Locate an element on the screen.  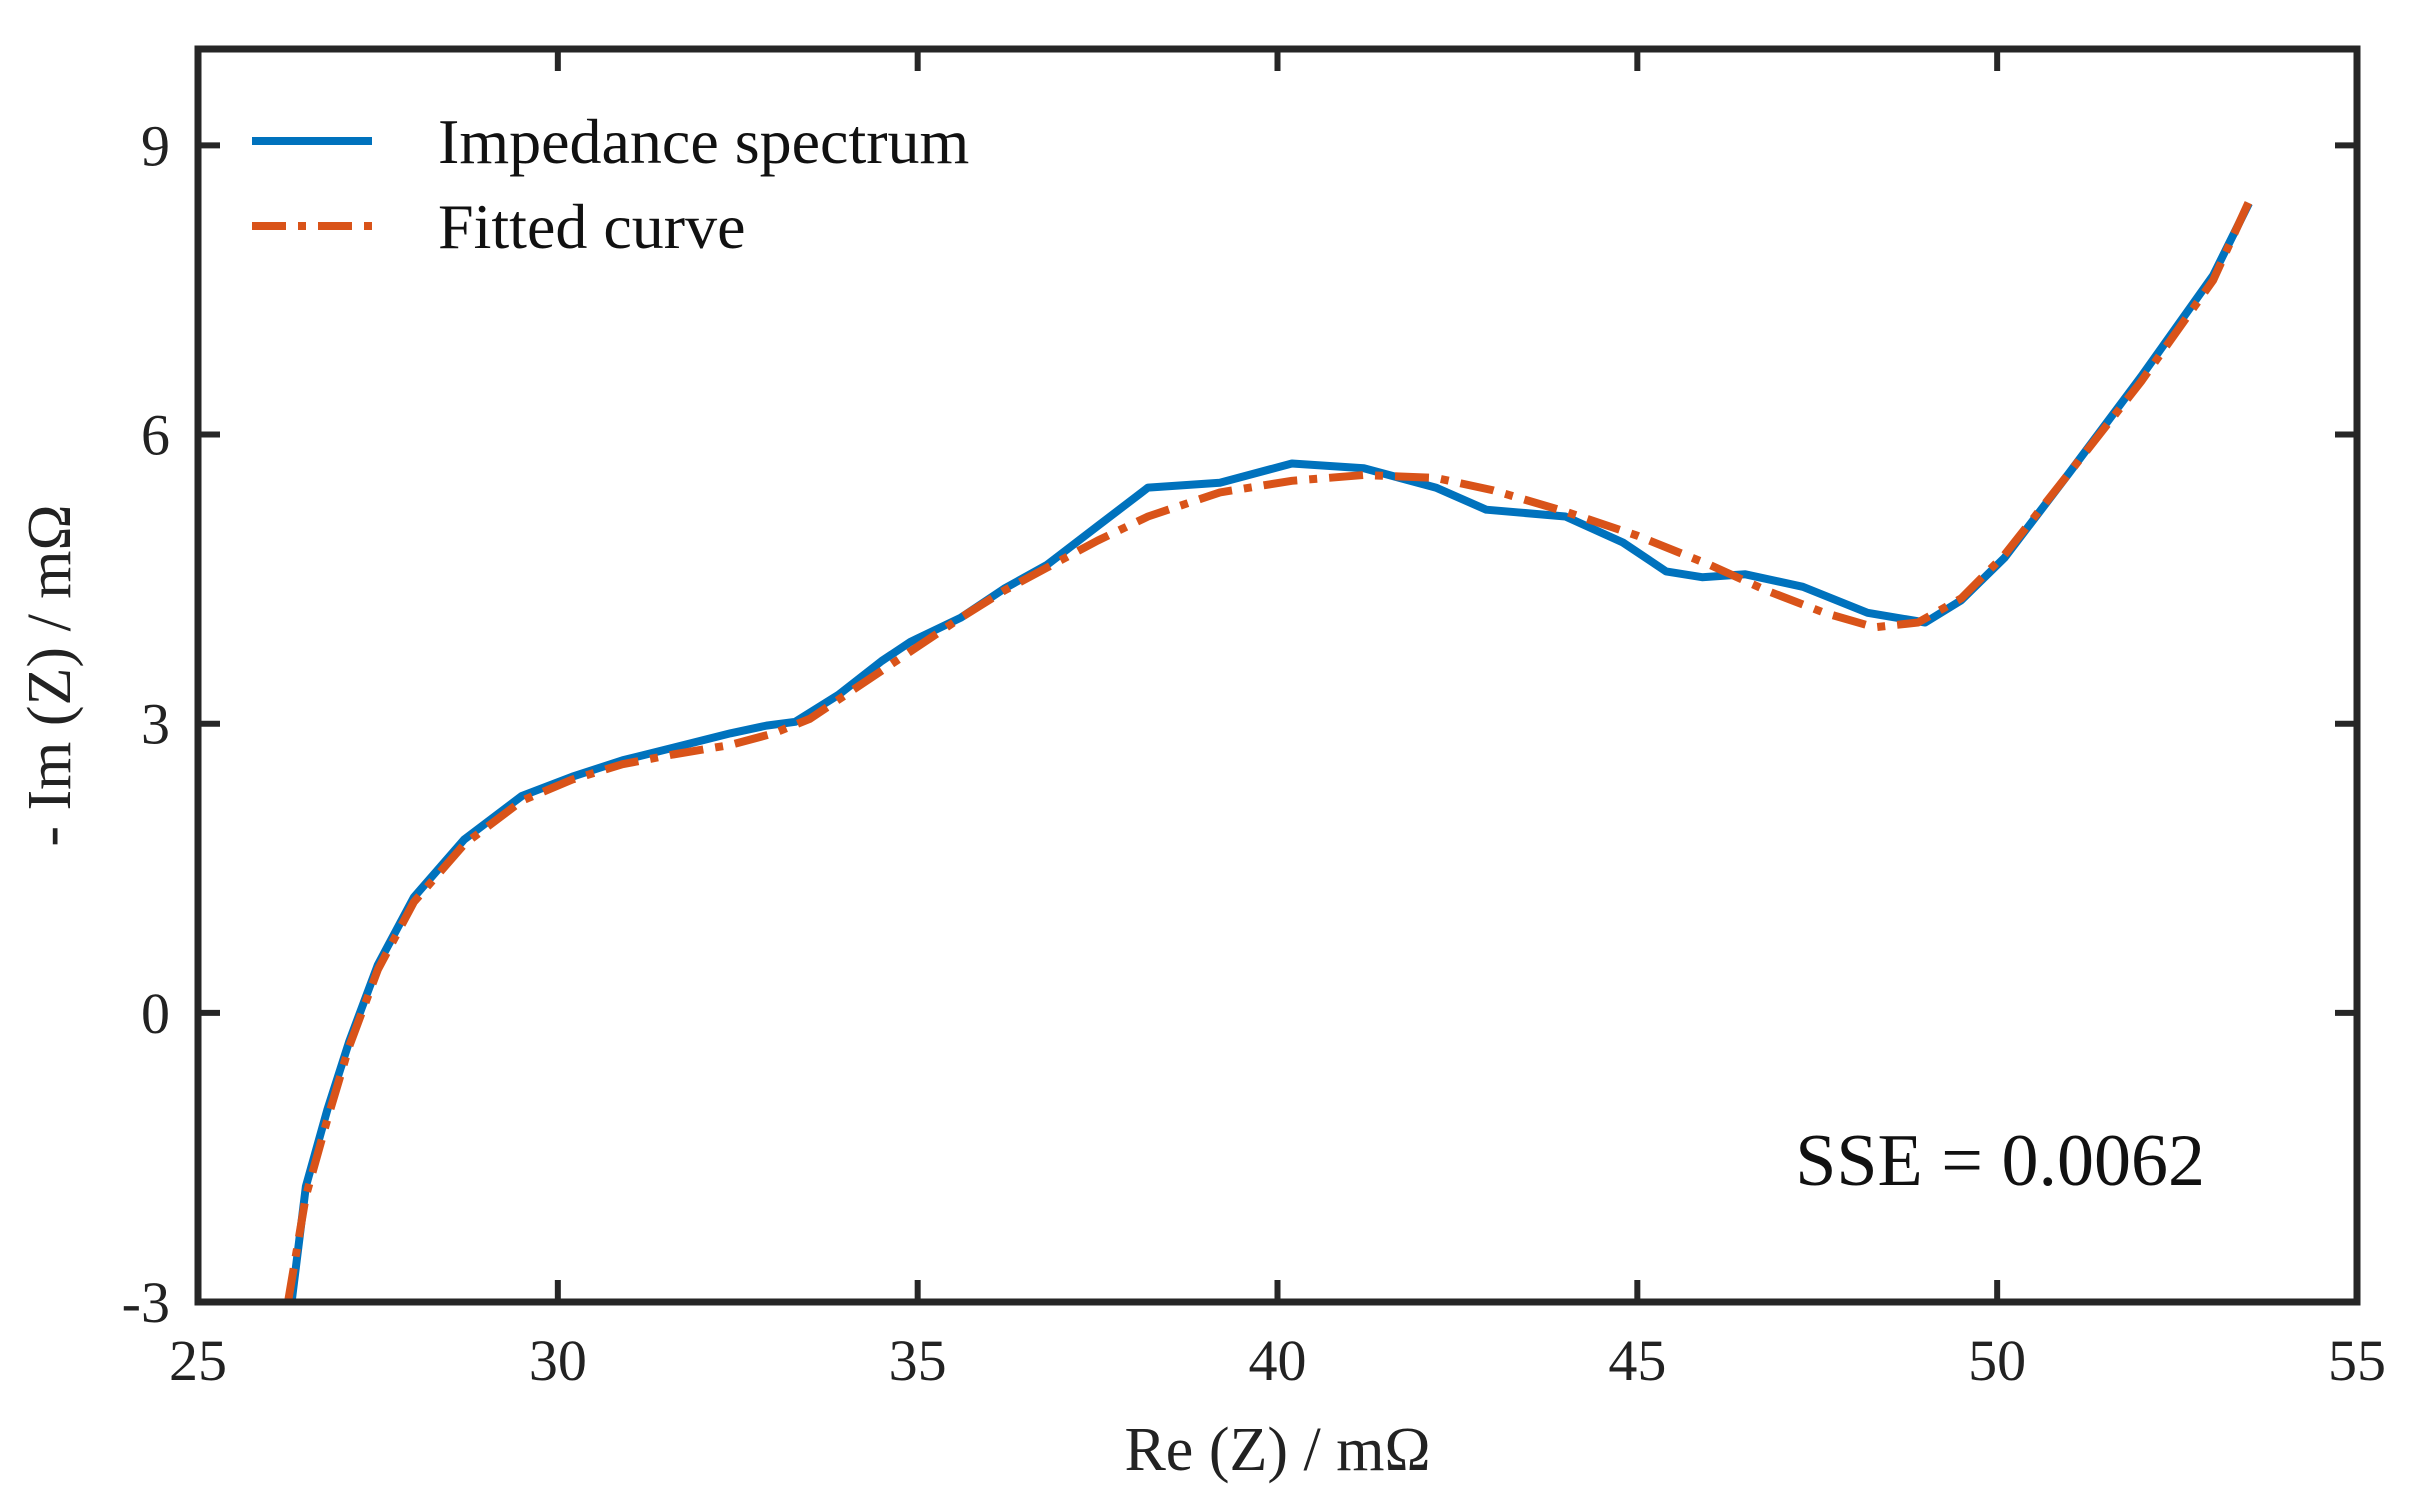
x-tick-label: 30 is located at coordinates (558, 1360).